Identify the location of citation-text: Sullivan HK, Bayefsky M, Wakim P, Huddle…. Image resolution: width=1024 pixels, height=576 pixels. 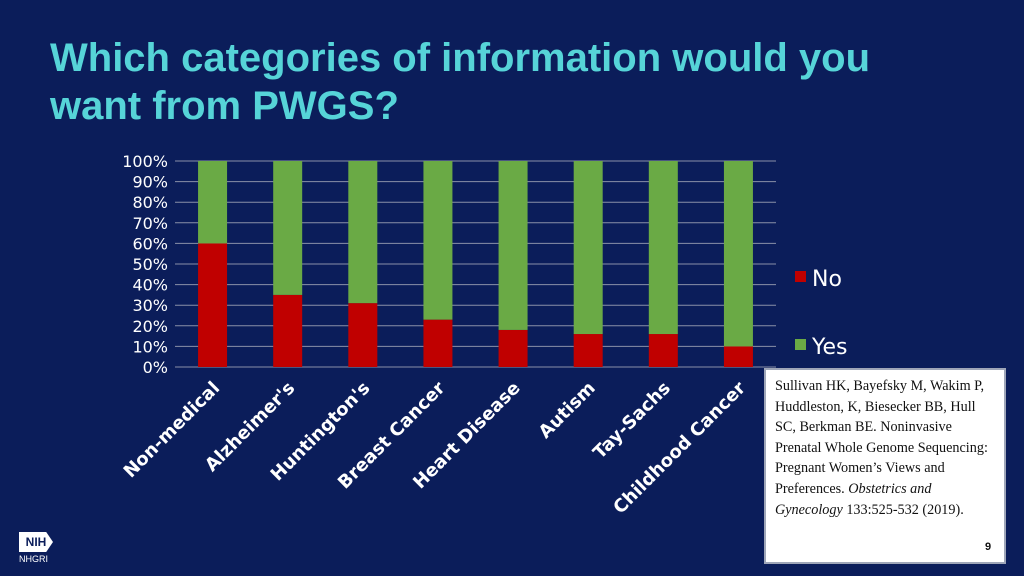
(881, 437).